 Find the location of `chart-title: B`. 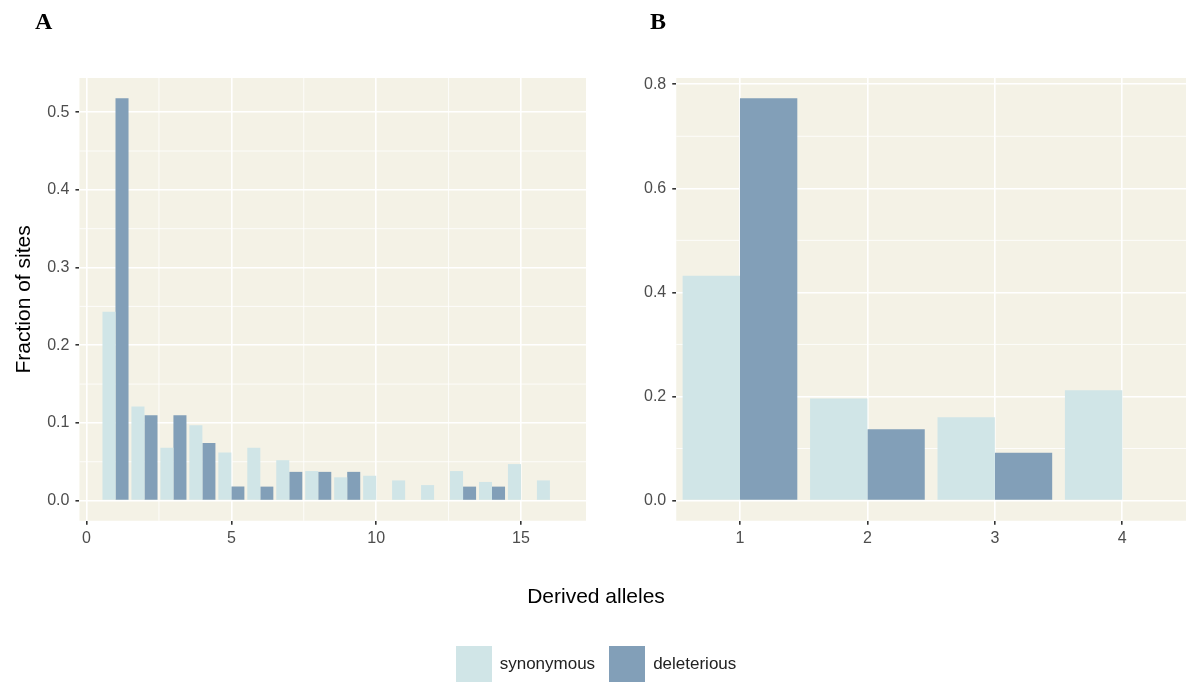

chart-title: B is located at coordinates (658, 21).